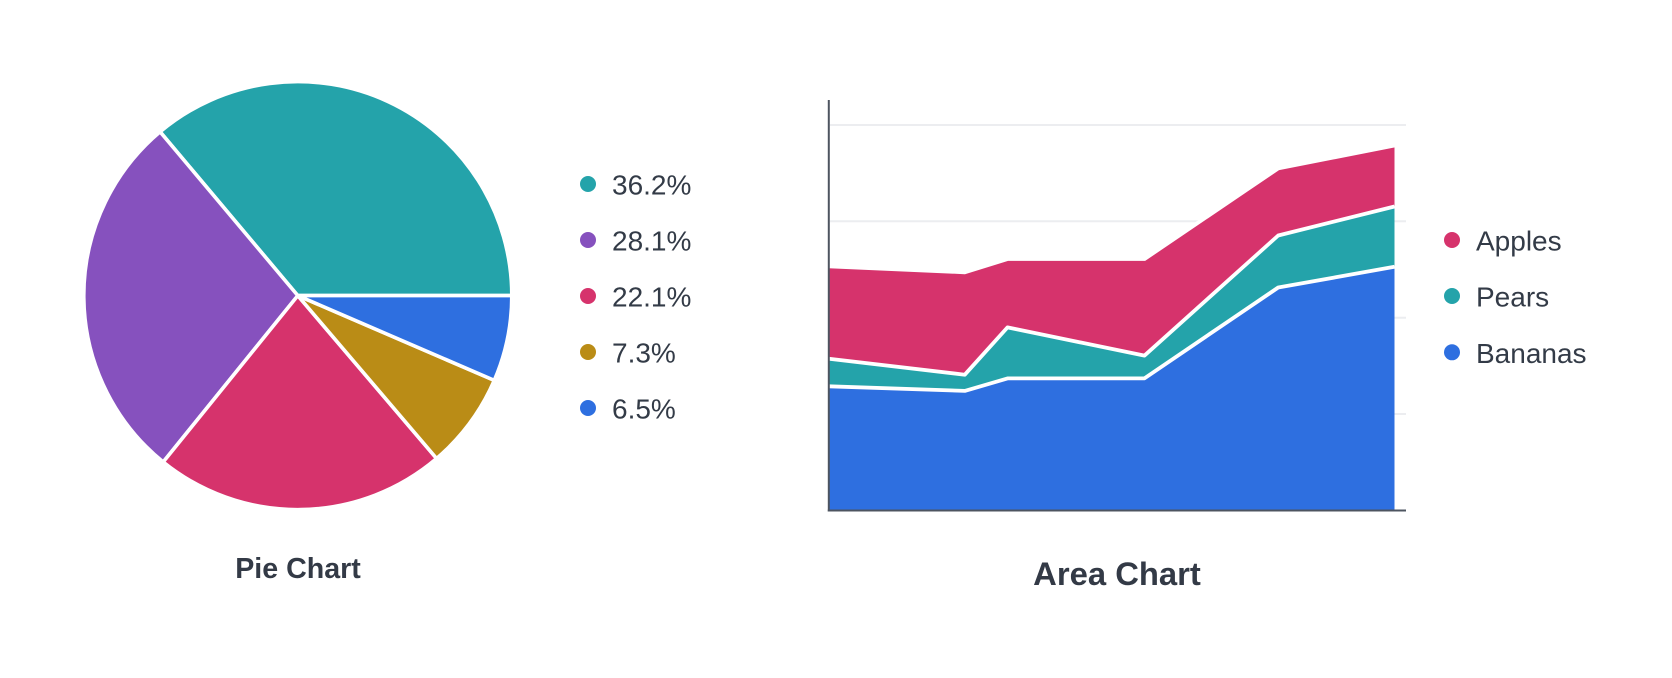  I want to click on svg-text: Pears, so click(1512, 297).